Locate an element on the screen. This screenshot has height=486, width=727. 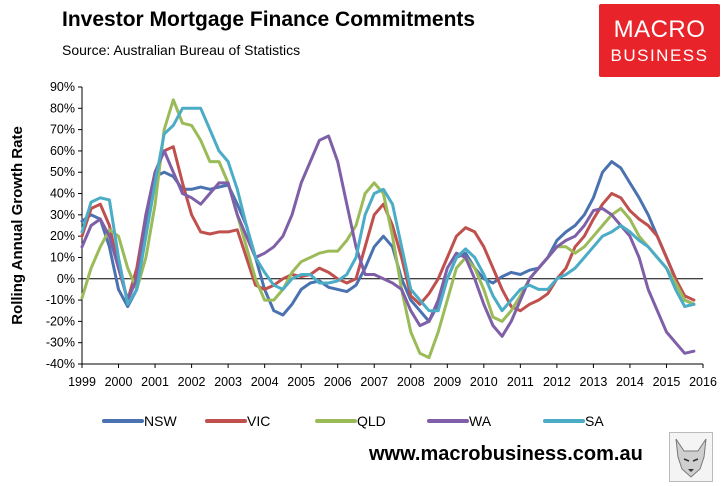
legend-label-sa: SA is located at coordinates (594, 421).